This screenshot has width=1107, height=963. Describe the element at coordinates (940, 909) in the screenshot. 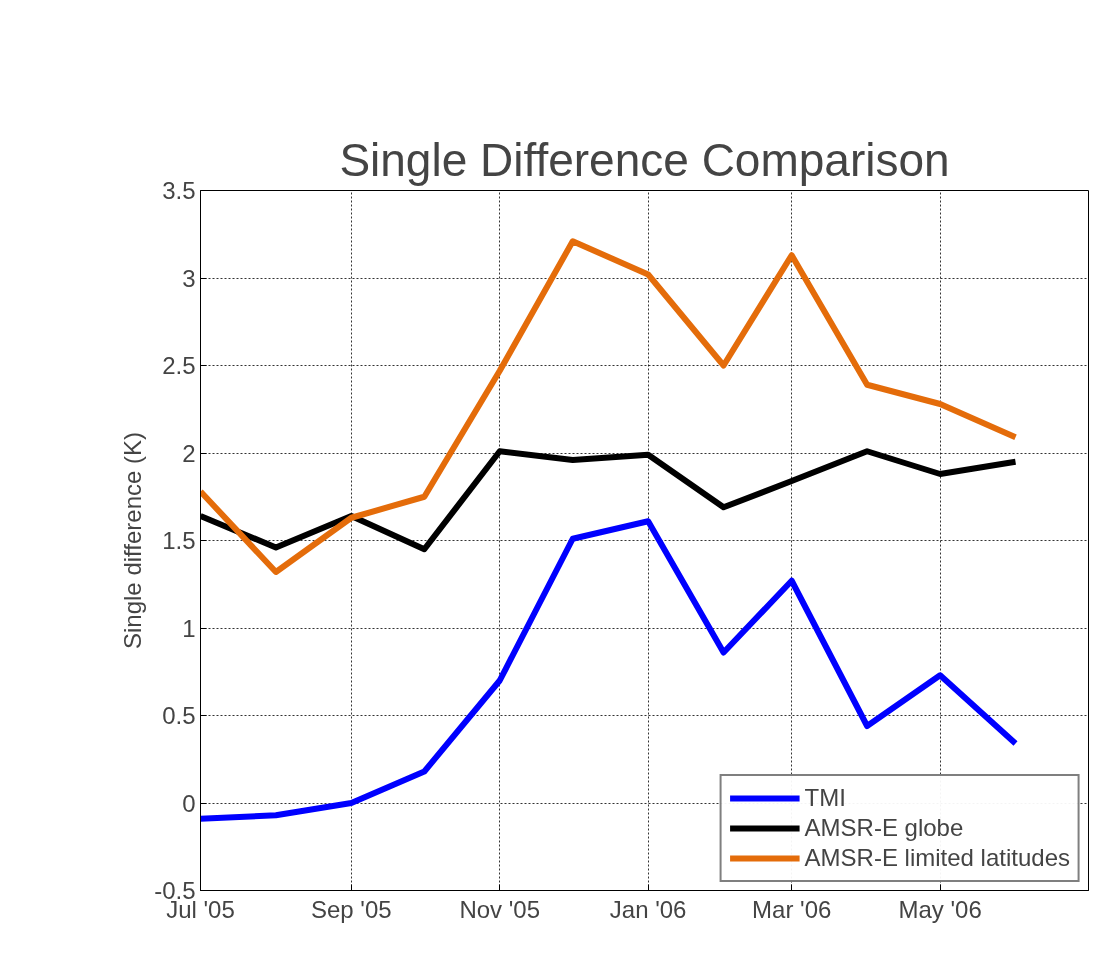

I see `x-tick-label: May '06` at that location.